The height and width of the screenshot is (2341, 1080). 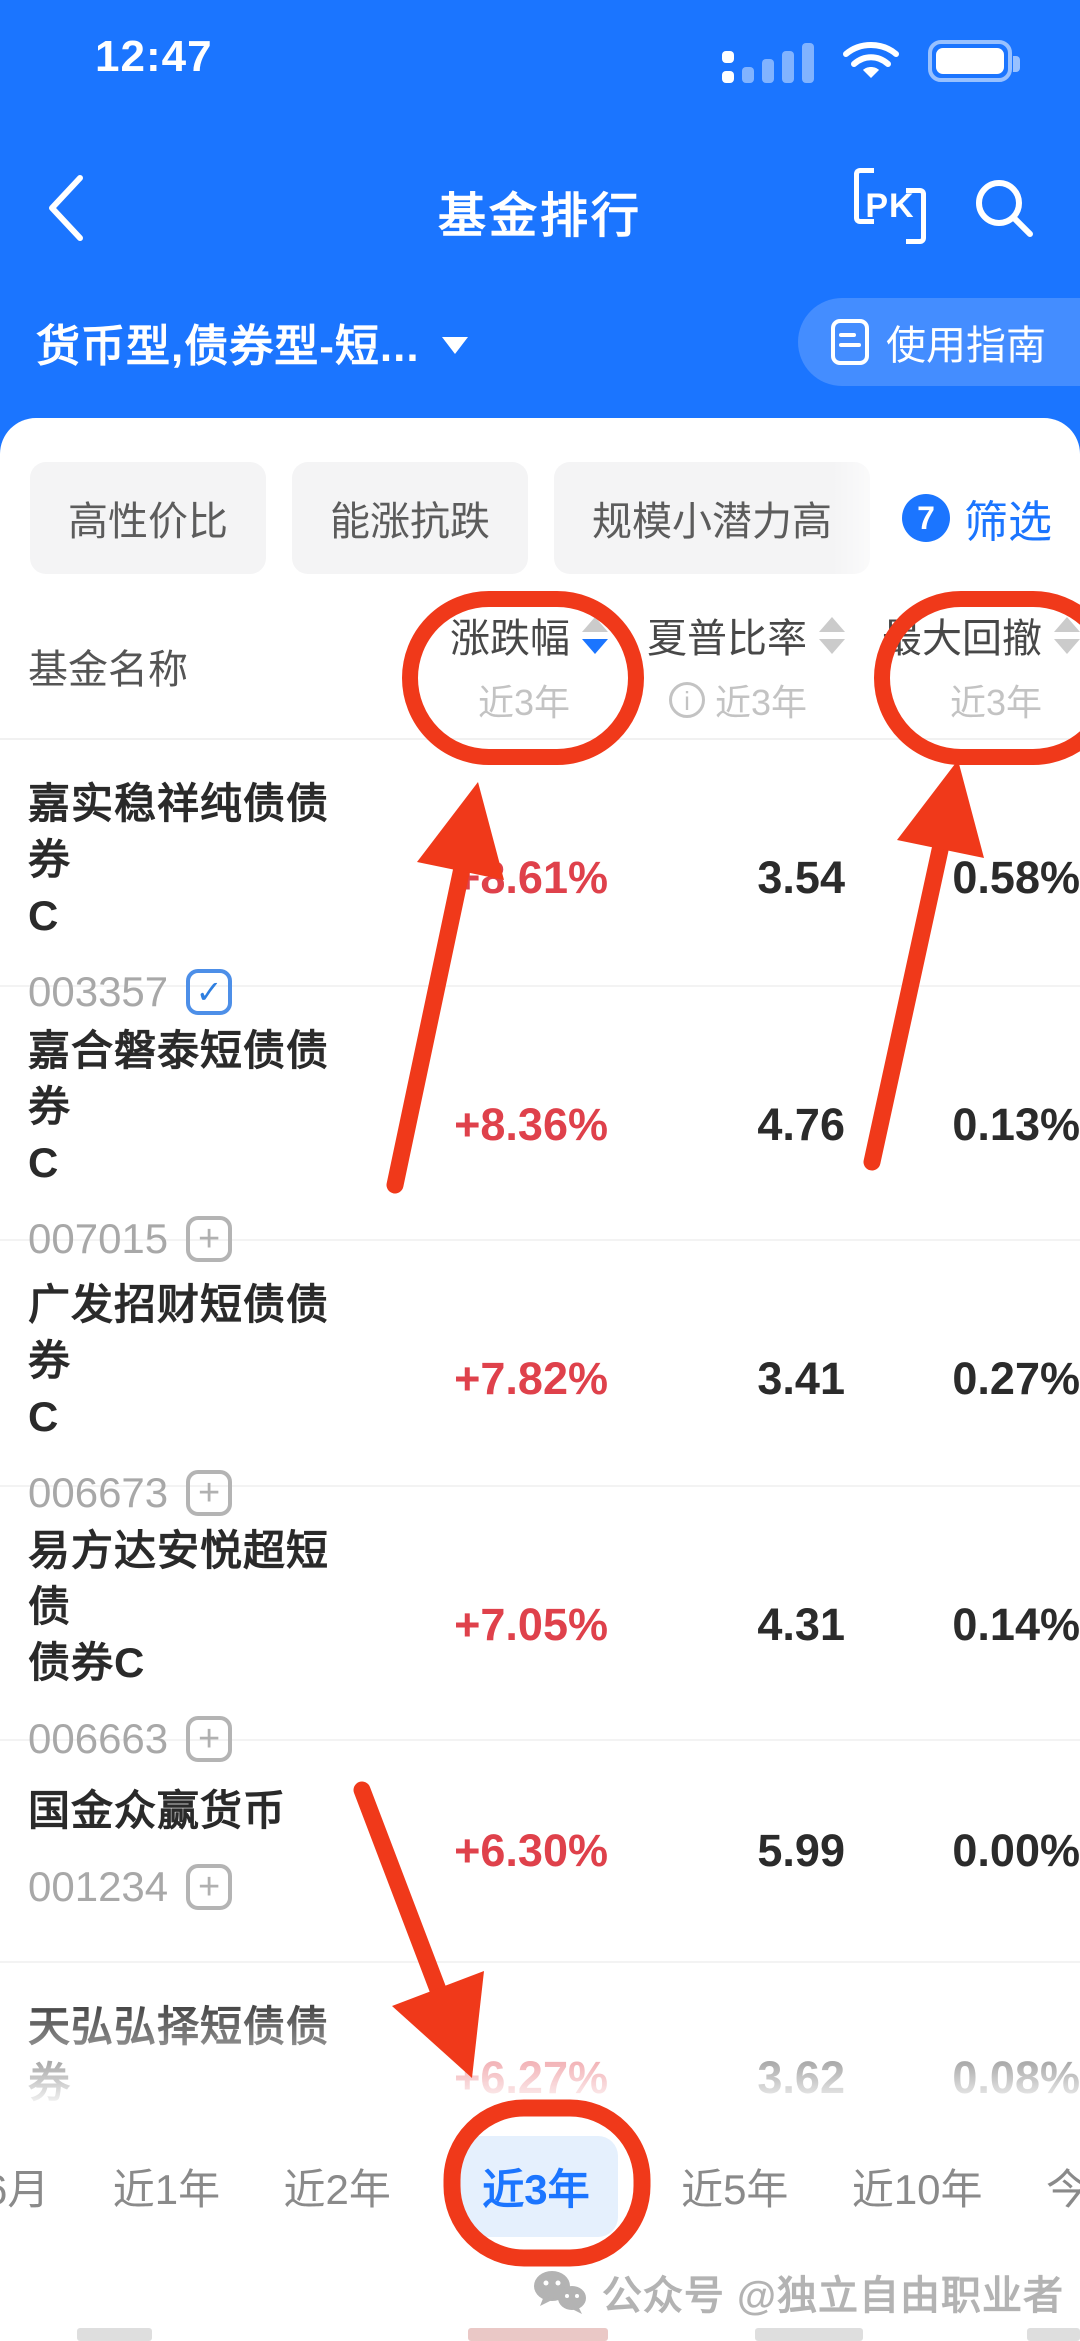 What do you see at coordinates (531, 1850) in the screenshot?
I see `change-value: +6.30%` at bounding box center [531, 1850].